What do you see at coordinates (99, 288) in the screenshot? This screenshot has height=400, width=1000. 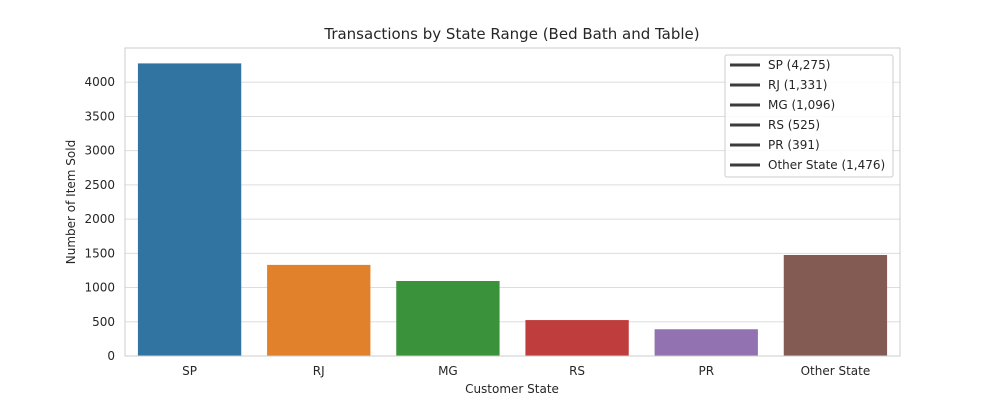 I see `y-tick-label: 1000` at bounding box center [99, 288].